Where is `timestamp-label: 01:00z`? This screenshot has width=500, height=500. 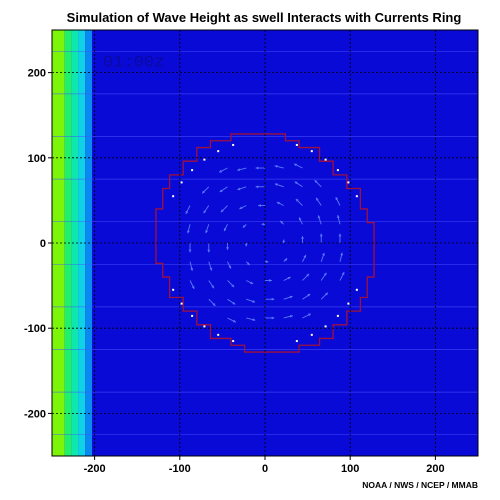
timestamp-label: 01:00z is located at coordinates (133, 63).